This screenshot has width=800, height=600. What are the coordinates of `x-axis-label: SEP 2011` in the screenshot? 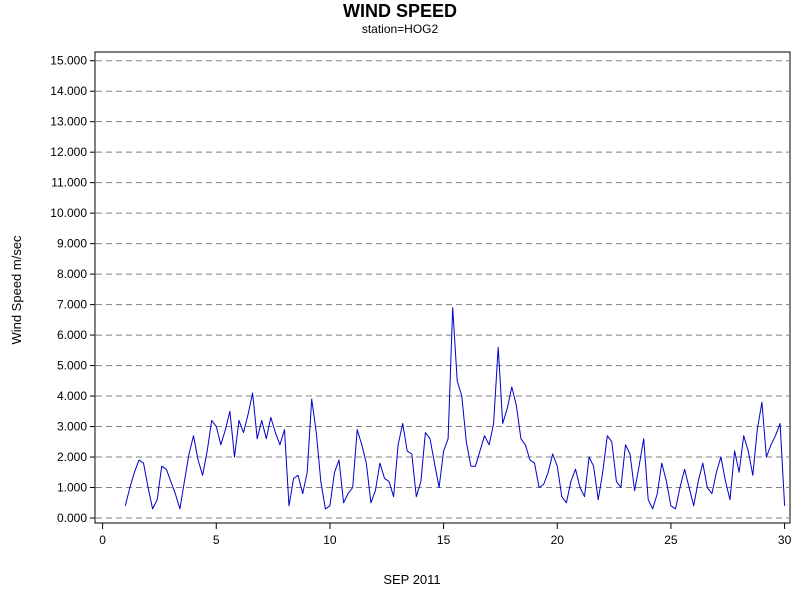 It's located at (411, 579).